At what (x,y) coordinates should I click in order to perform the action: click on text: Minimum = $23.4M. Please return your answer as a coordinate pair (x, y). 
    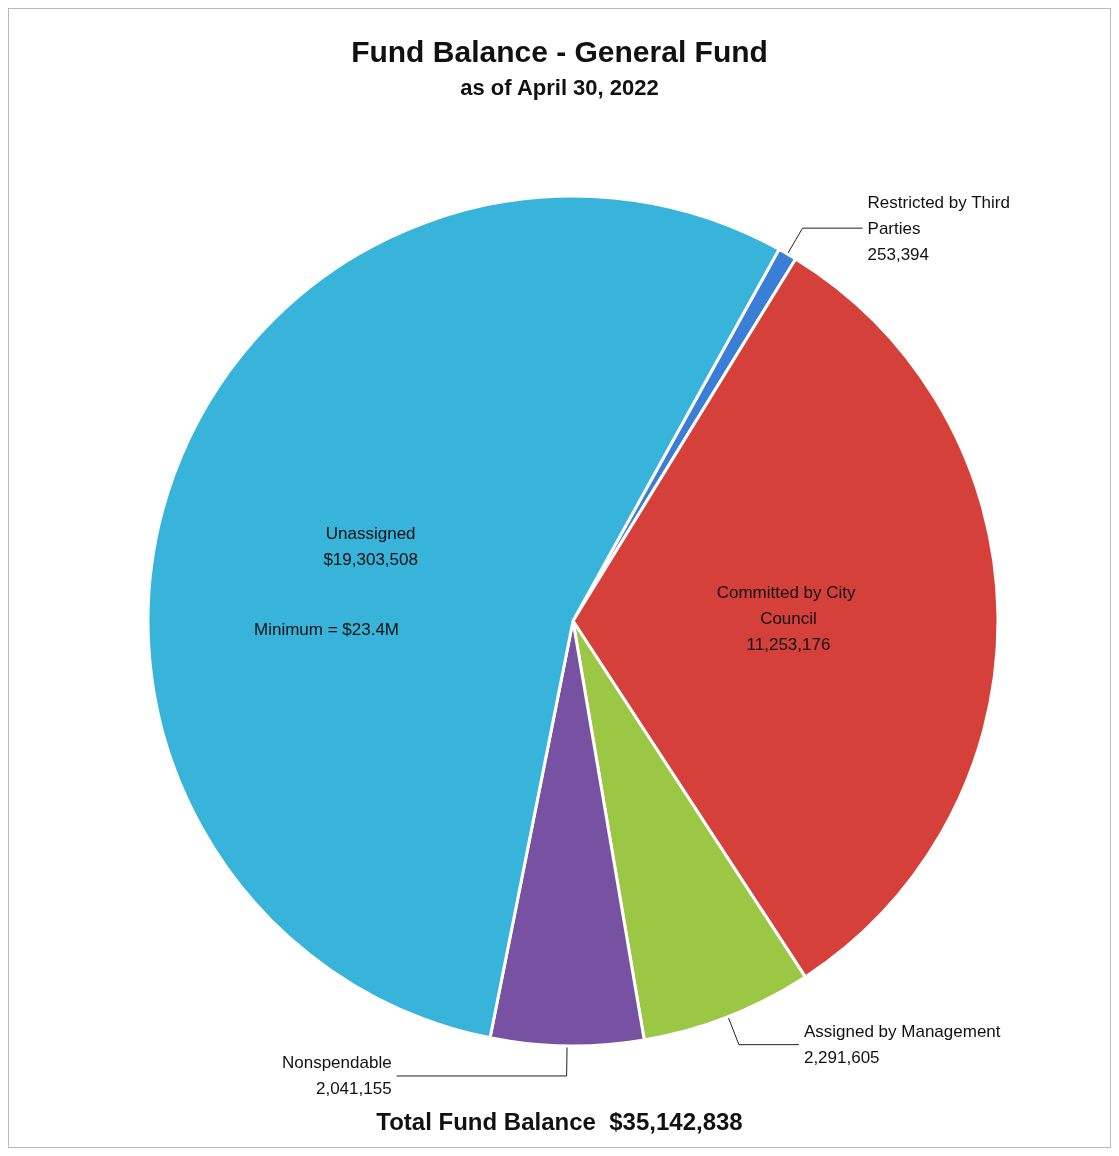
    Looking at the image, I should click on (327, 629).